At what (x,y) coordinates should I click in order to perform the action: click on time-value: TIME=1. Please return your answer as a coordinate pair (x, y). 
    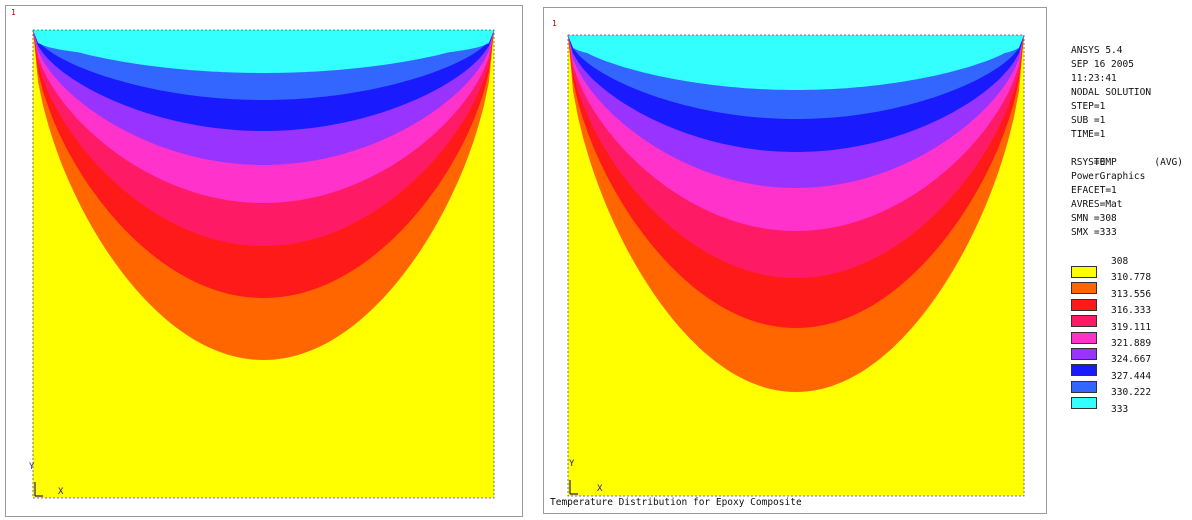
    Looking at the image, I should click on (1088, 134).